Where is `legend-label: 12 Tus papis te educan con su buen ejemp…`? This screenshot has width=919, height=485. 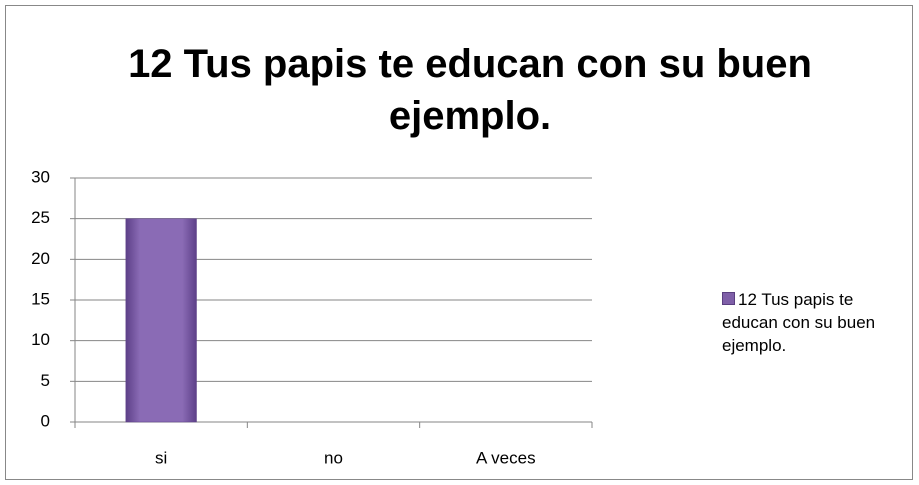
legend-label: 12 Tus papis te educan con su buen ejemp… is located at coordinates (799, 322).